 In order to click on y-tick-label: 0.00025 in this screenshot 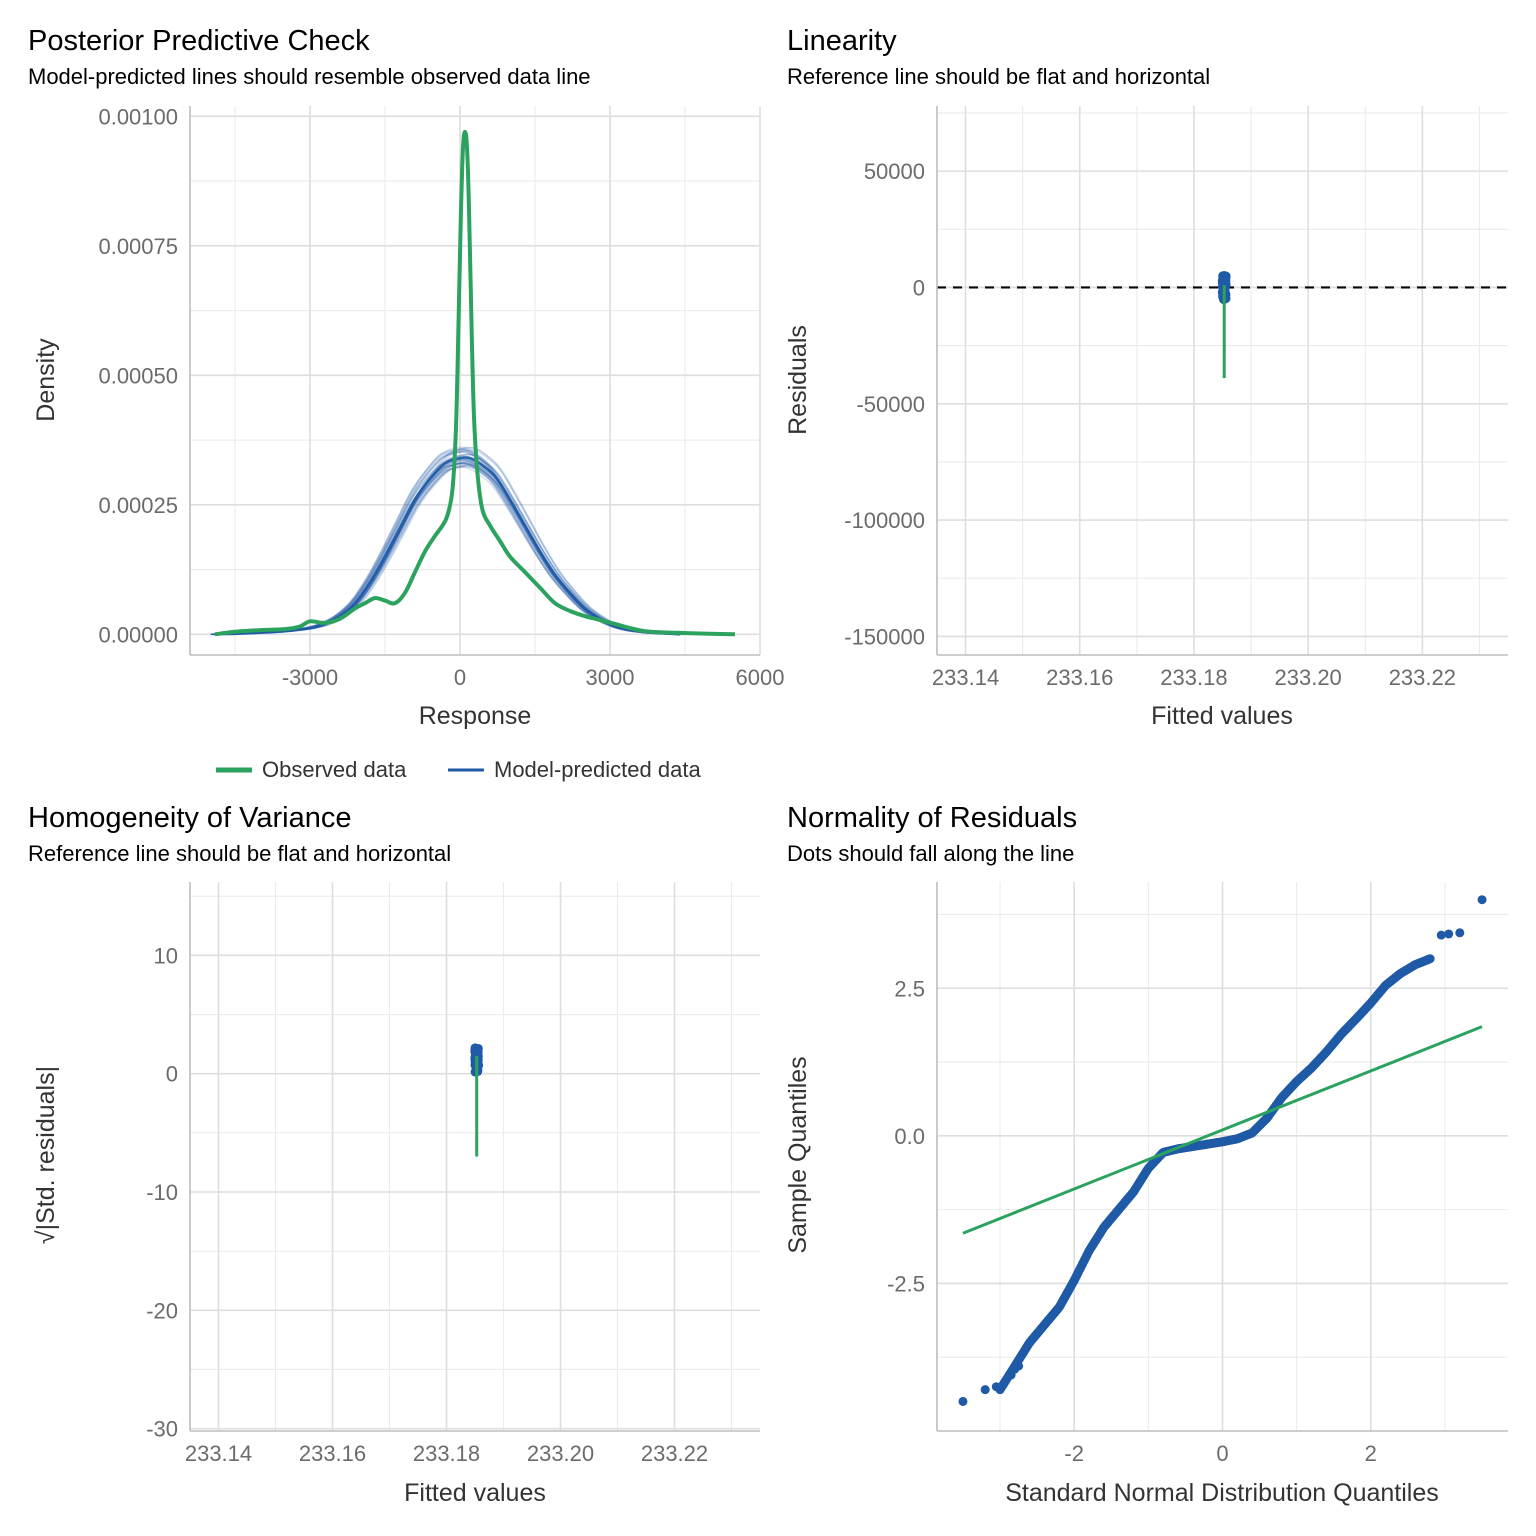, I will do `click(138, 505)`.